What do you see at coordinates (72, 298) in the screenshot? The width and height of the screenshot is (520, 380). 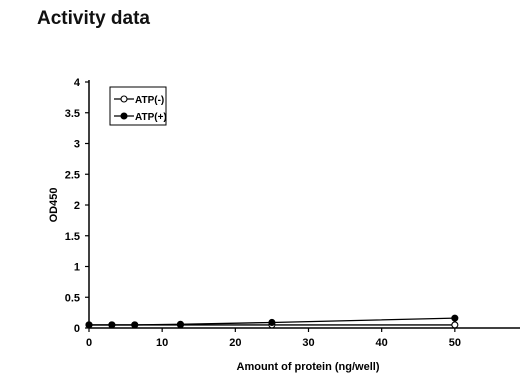 I see `y-tick-label: 0.5` at bounding box center [72, 298].